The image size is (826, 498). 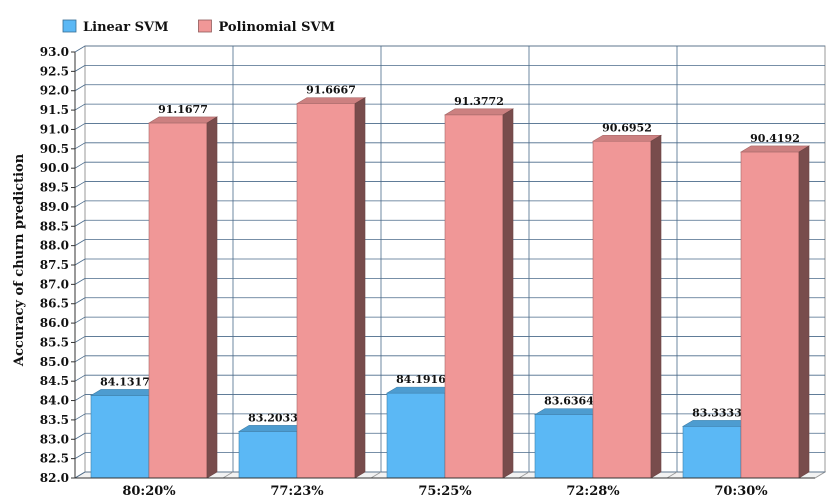 I want to click on y-tick-label: 89.0, so click(x=54, y=207).